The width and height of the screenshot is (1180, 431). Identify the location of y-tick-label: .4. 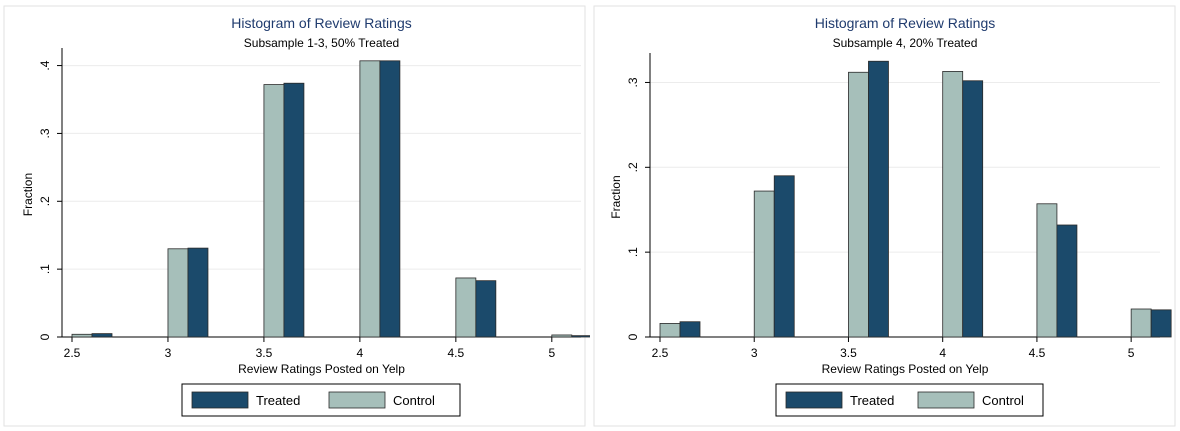
(45, 65).